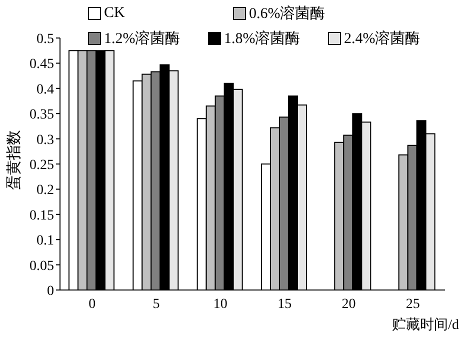 The height and width of the screenshot is (342, 465). What do you see at coordinates (413, 304) in the screenshot?
I see `x-tick-label: 25` at bounding box center [413, 304].